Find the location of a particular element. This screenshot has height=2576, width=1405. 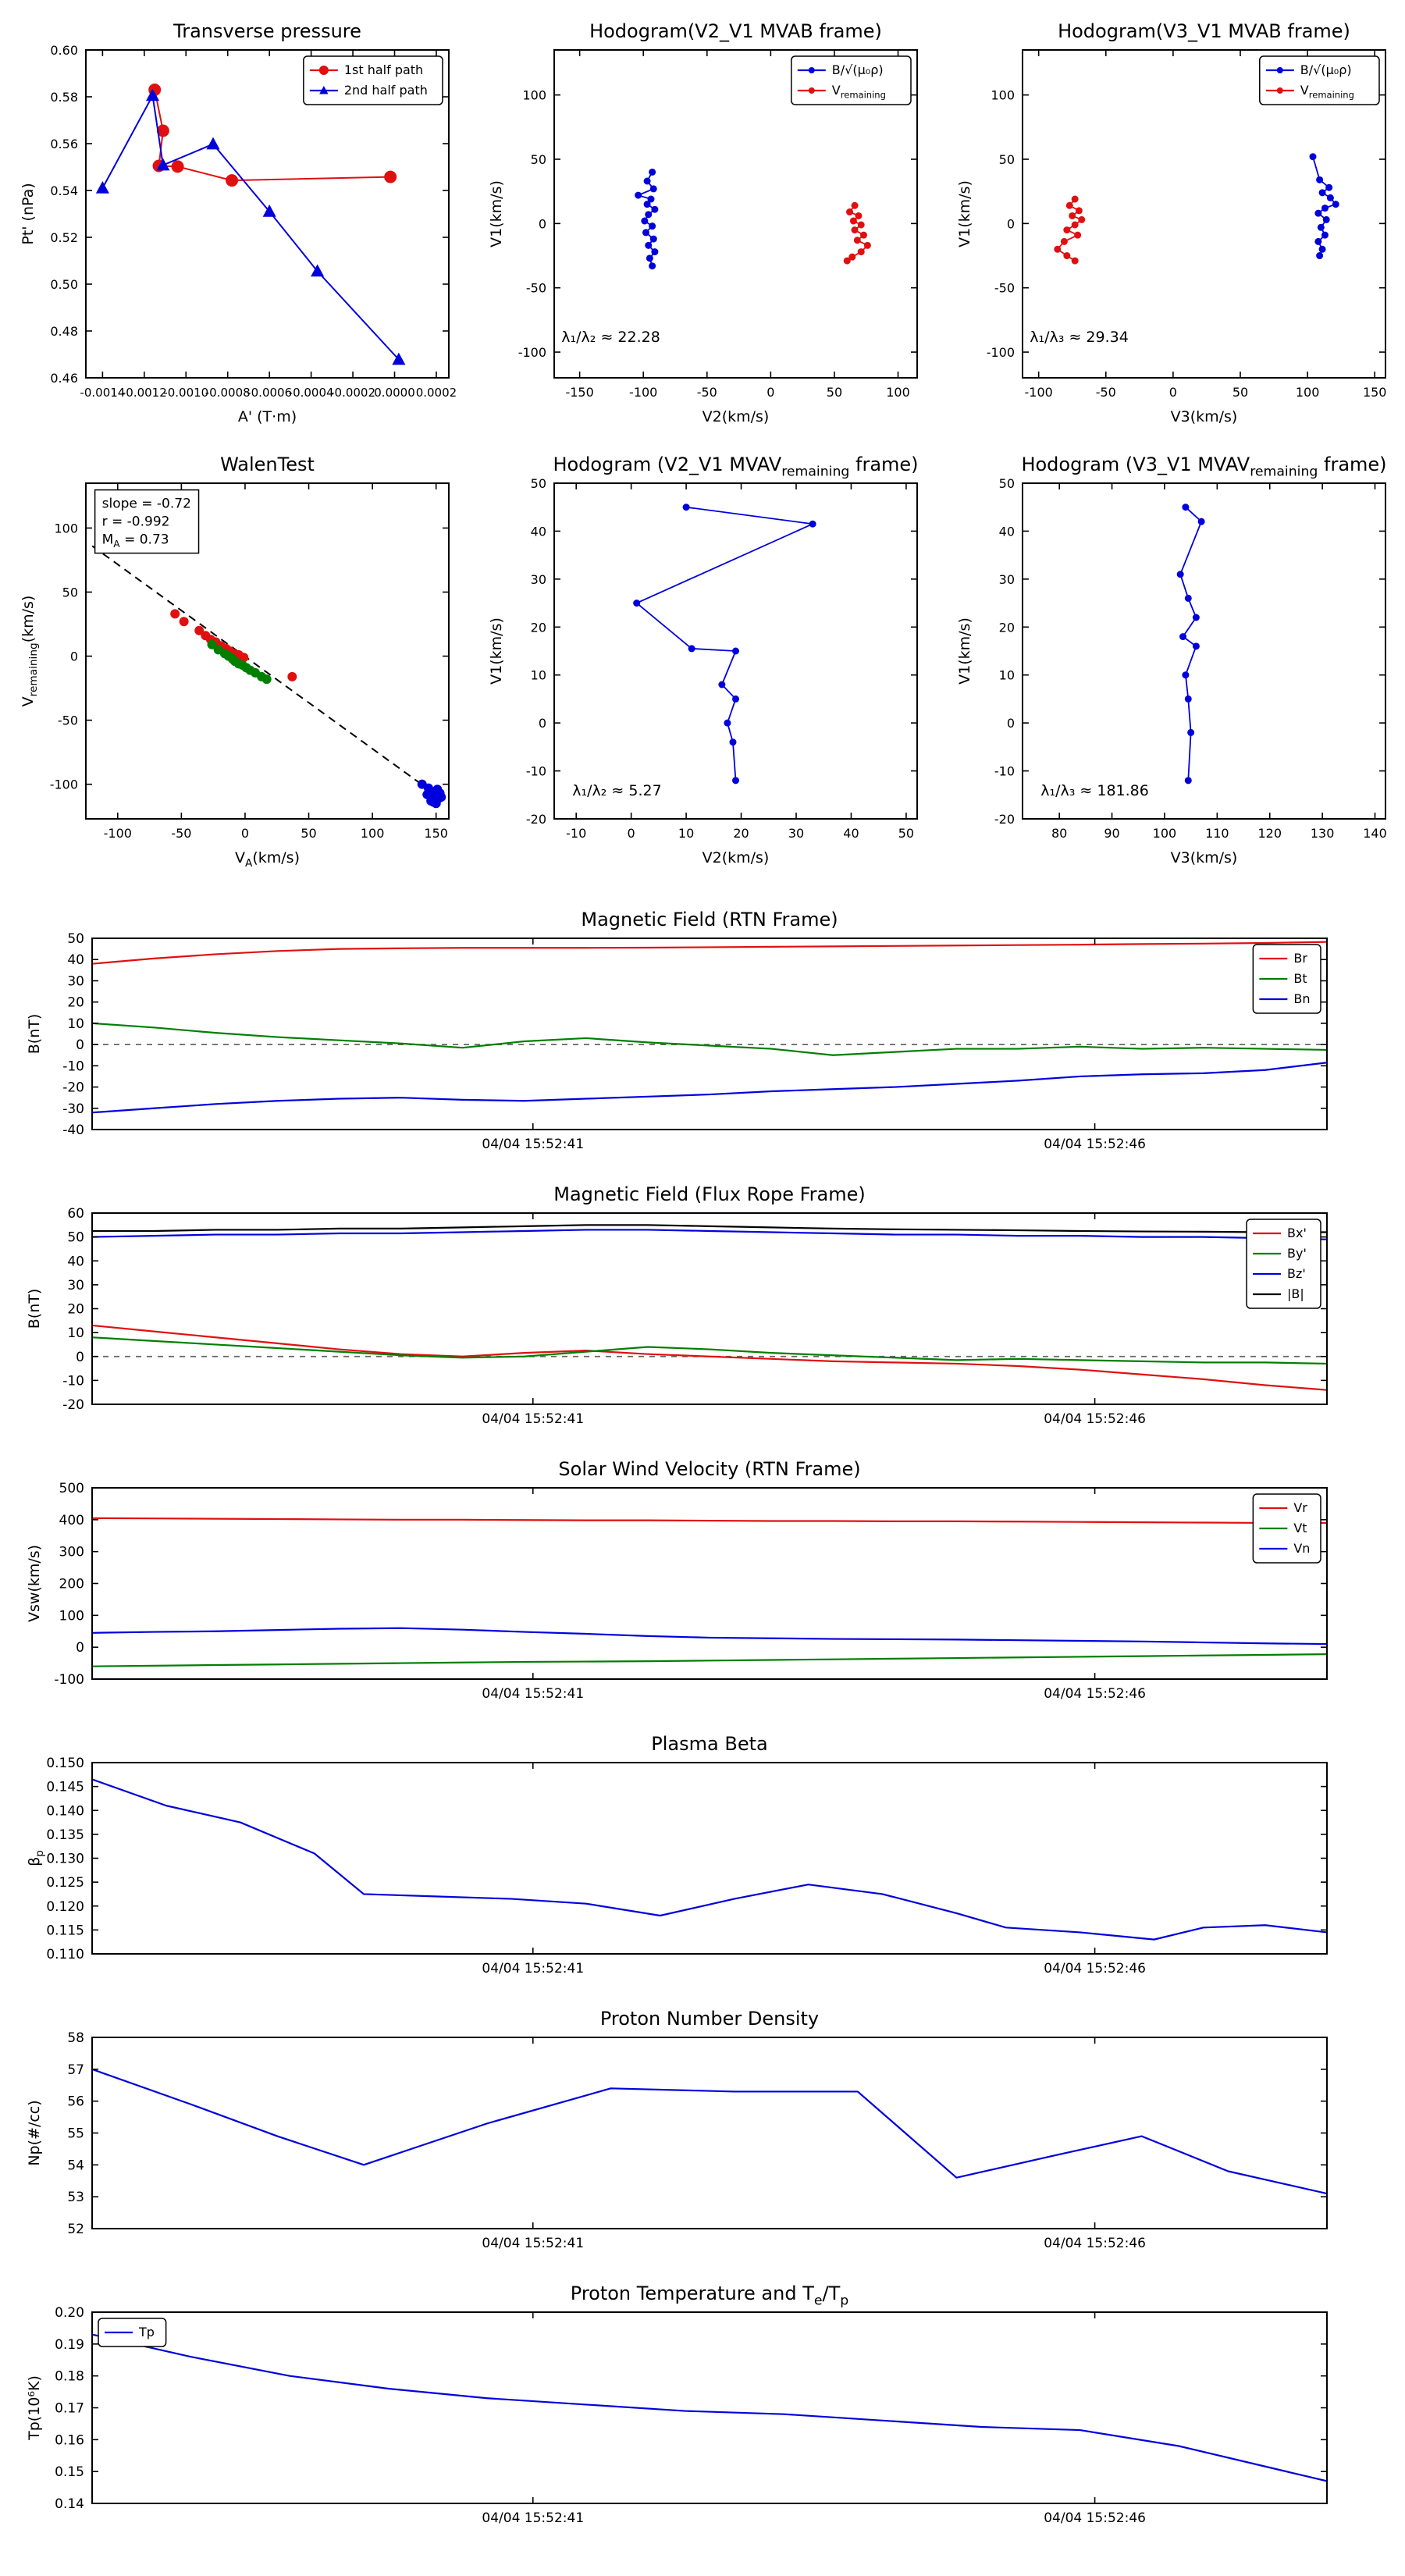

x-tick-label: 10 is located at coordinates (686, 833).